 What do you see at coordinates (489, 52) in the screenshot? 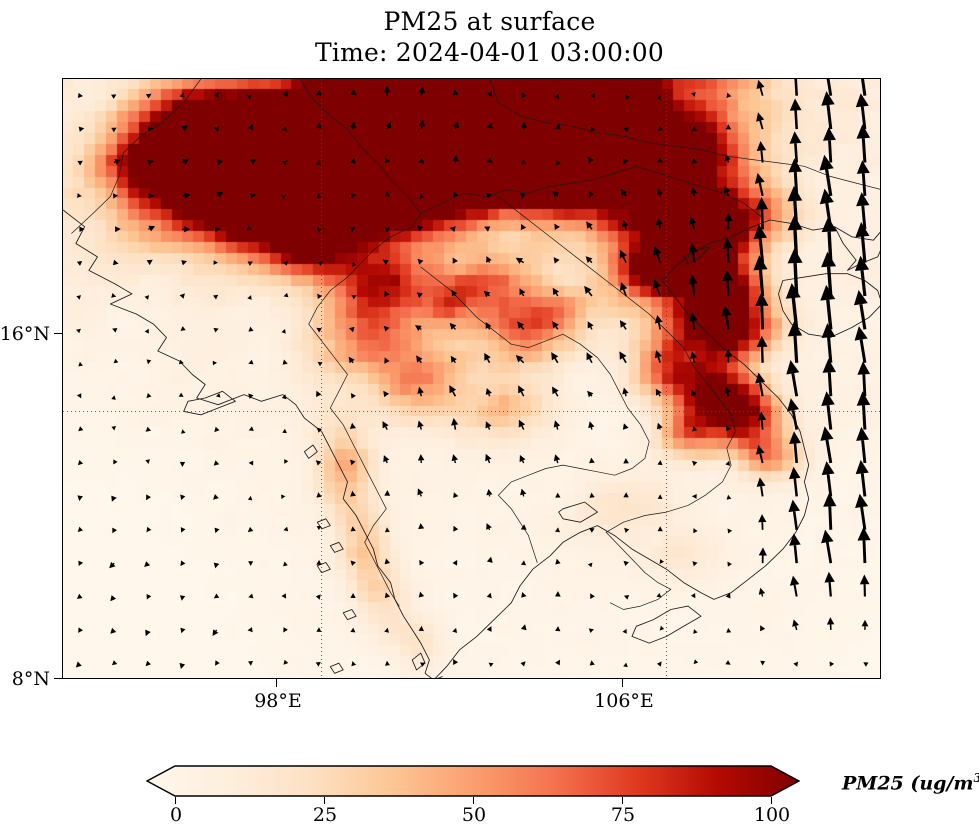
I see `title-line-2: Time: 2024-04-01 03:00:00` at bounding box center [489, 52].